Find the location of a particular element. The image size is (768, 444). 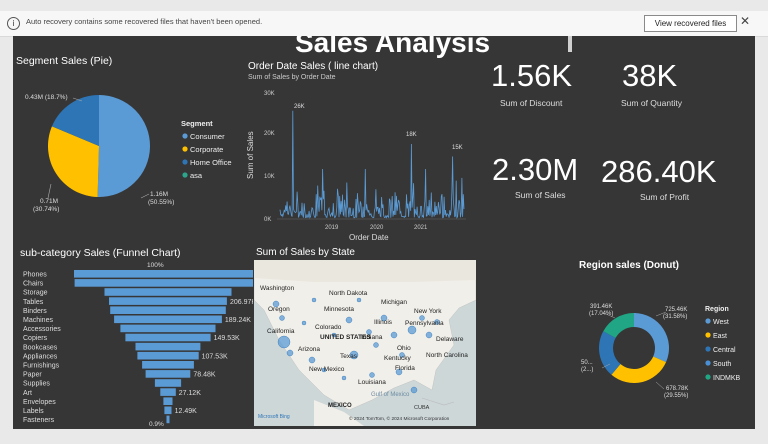

funnel-bottom-pct: 0.9% is located at coordinates (156, 424).